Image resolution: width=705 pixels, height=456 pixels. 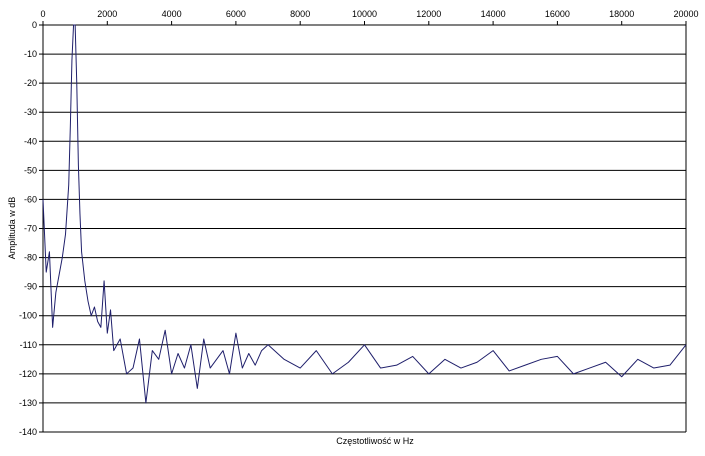 What do you see at coordinates (30, 54) in the screenshot?
I see `y-tick-label: -10` at bounding box center [30, 54].